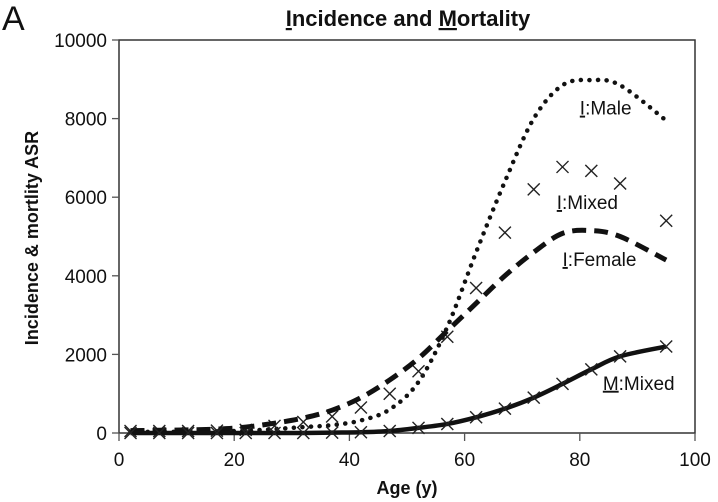  I want to click on x-tick-label: 80, so click(579, 460).